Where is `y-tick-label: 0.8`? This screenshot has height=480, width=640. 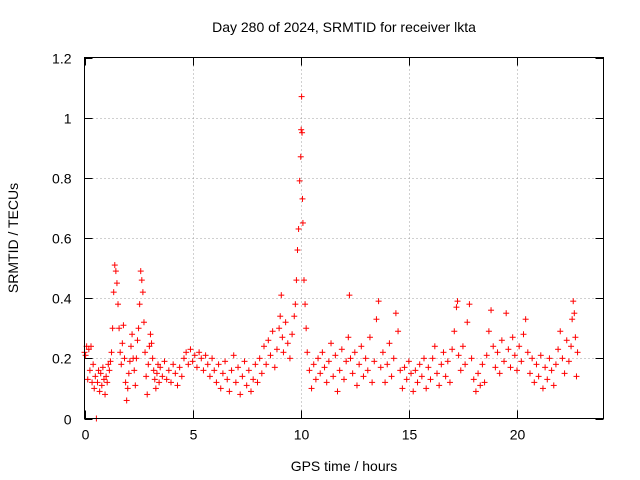 y-tick-label: 0.8 is located at coordinates (62, 179).